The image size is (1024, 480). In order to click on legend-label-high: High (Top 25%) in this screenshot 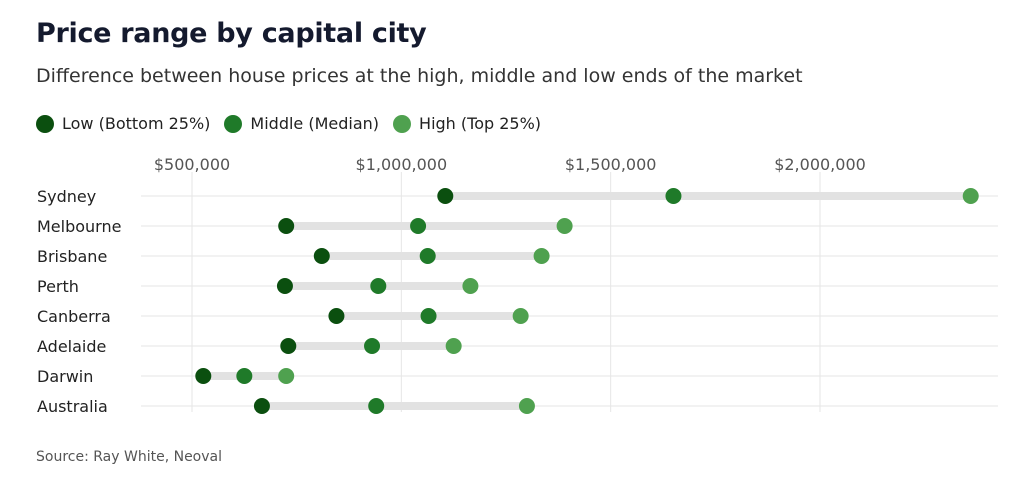, I will do `click(480, 123)`.